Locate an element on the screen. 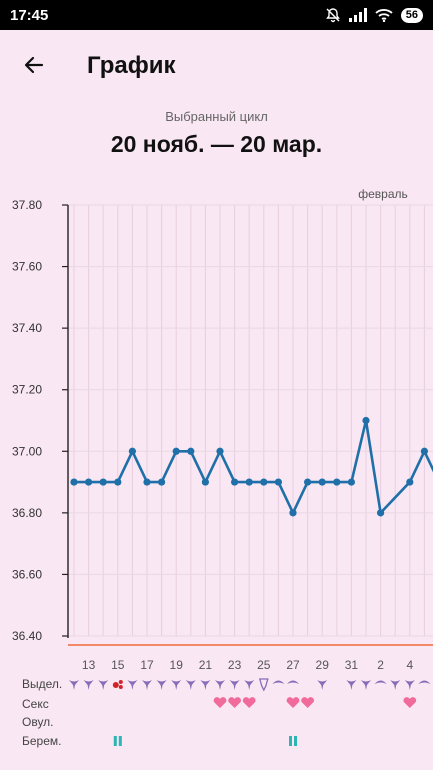 The height and width of the screenshot is (770, 433). x-tick-label: 31 is located at coordinates (352, 665).